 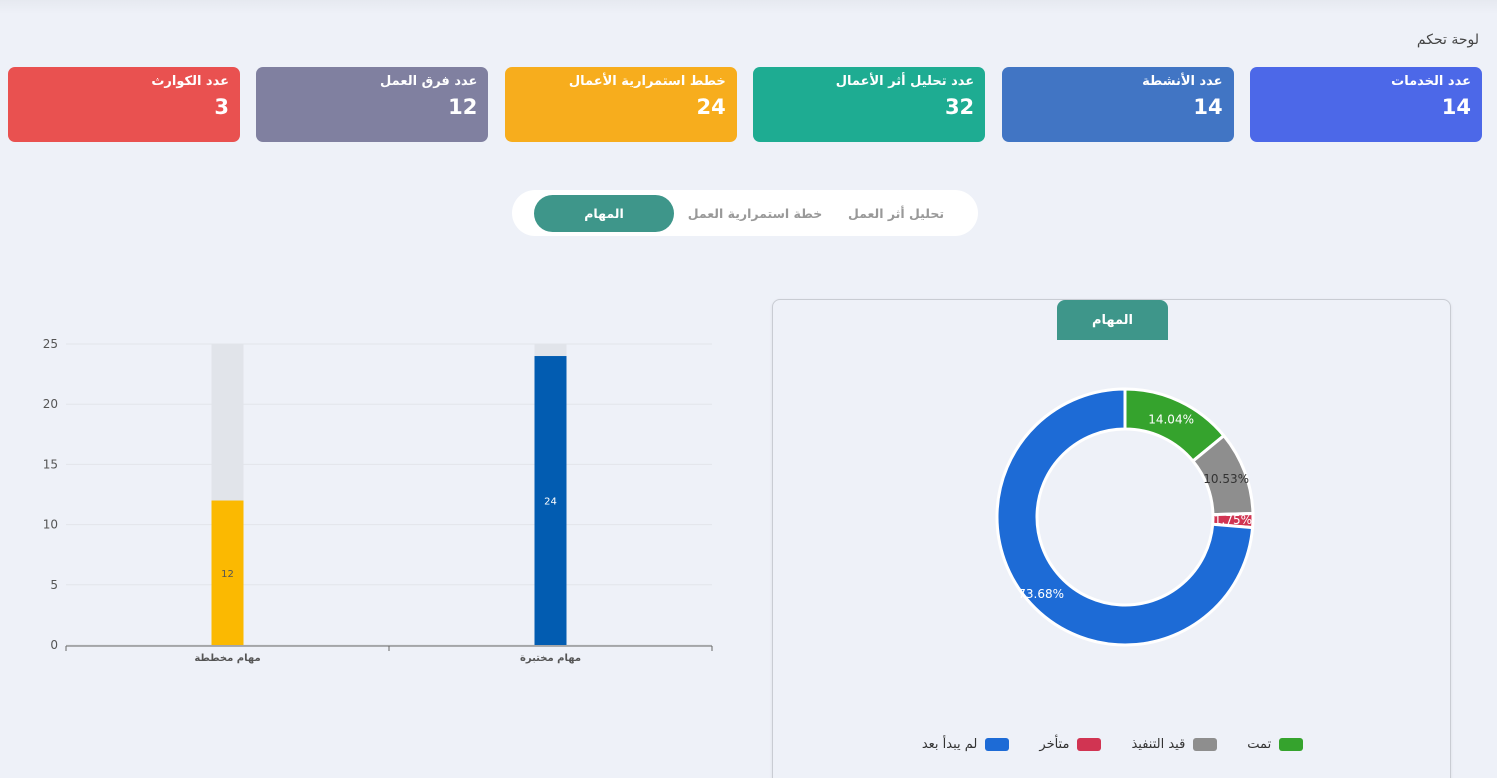 I want to click on stat-card-value: 32, so click(x=959, y=107).